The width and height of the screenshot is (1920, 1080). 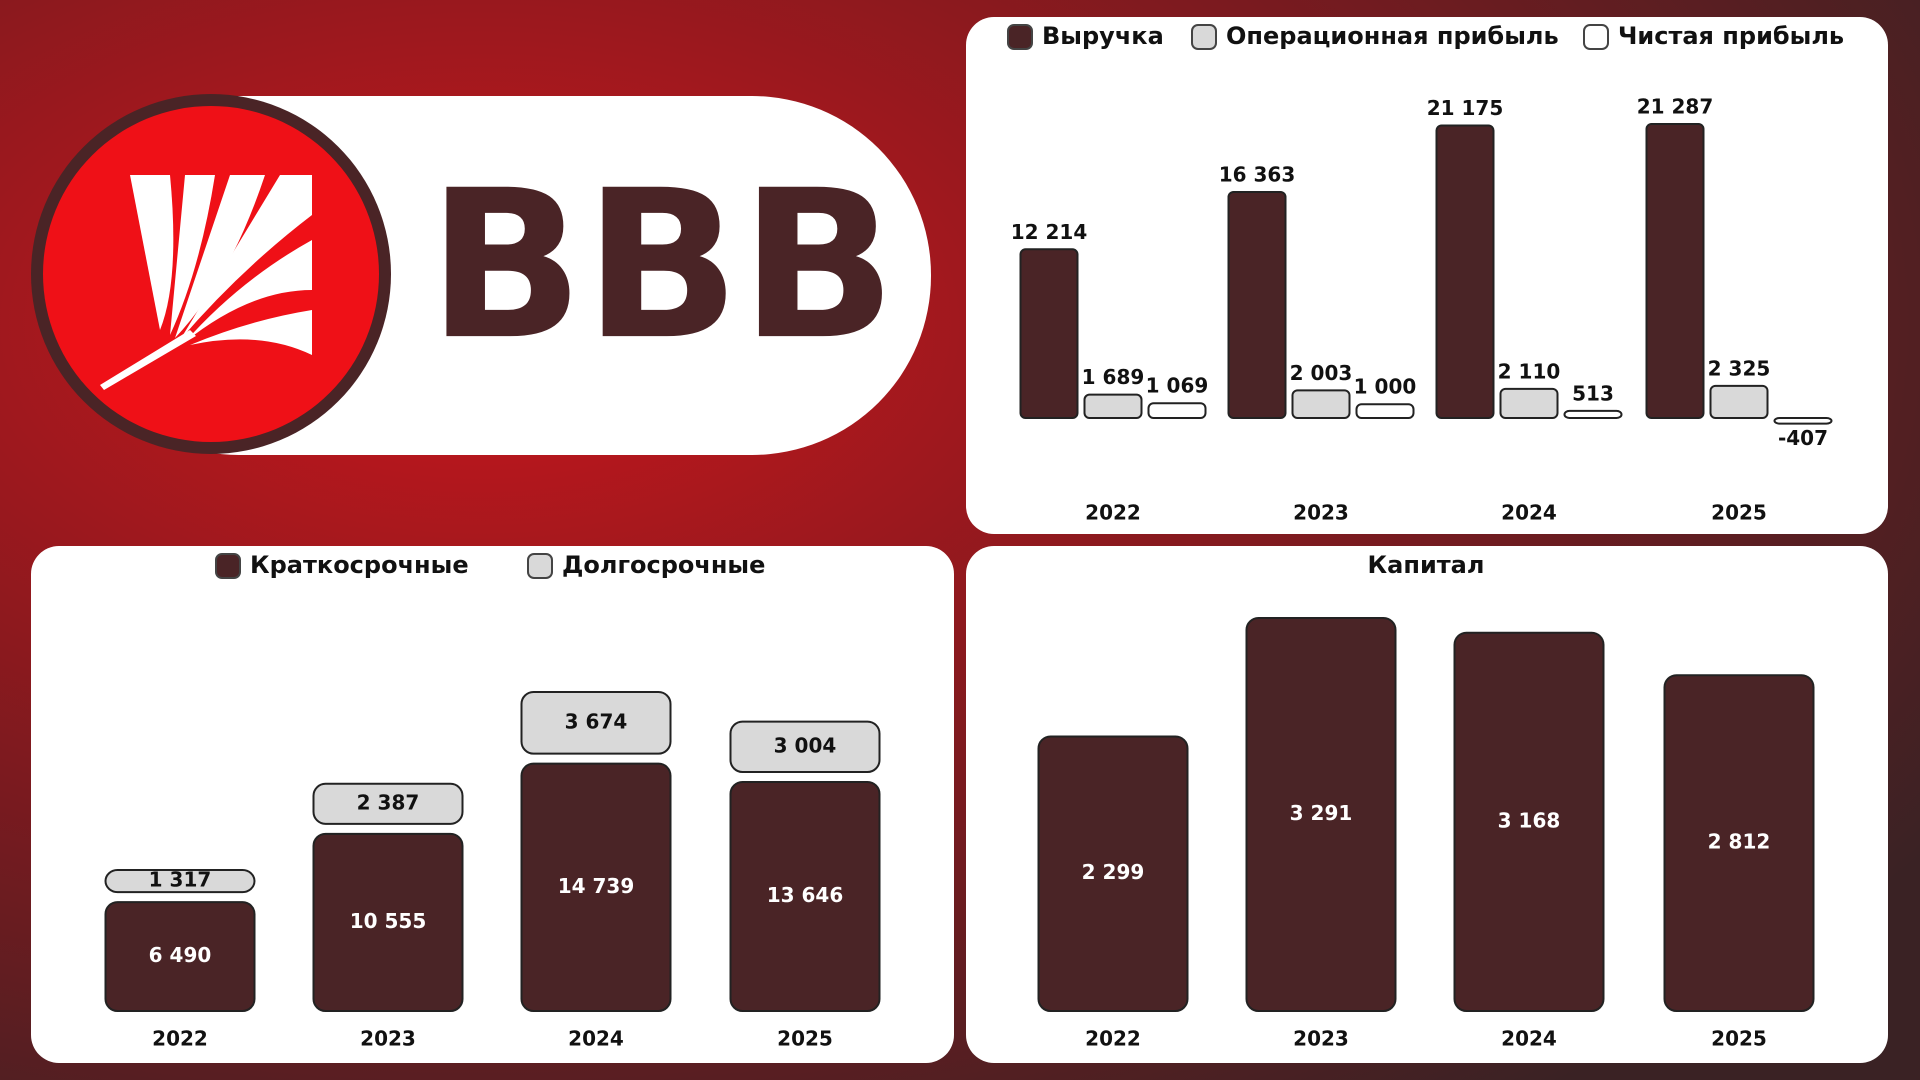 I want to click on legend-label: Долгосрочные, so click(x=663, y=565).